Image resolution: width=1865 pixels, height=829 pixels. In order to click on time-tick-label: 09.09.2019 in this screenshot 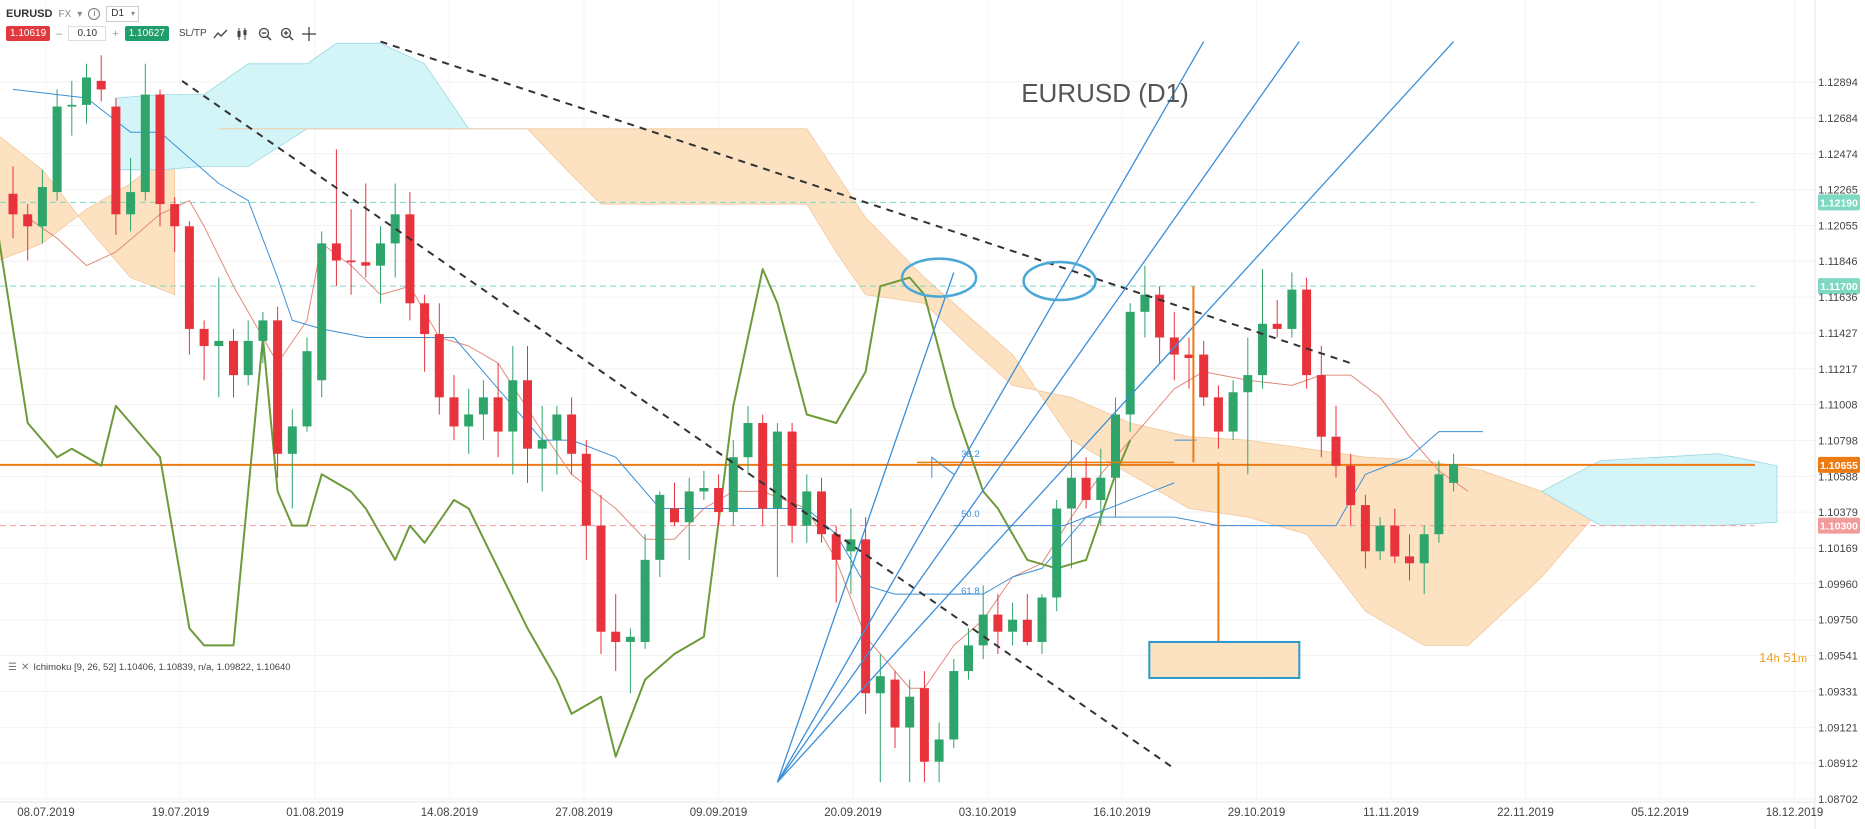, I will do `click(719, 813)`.